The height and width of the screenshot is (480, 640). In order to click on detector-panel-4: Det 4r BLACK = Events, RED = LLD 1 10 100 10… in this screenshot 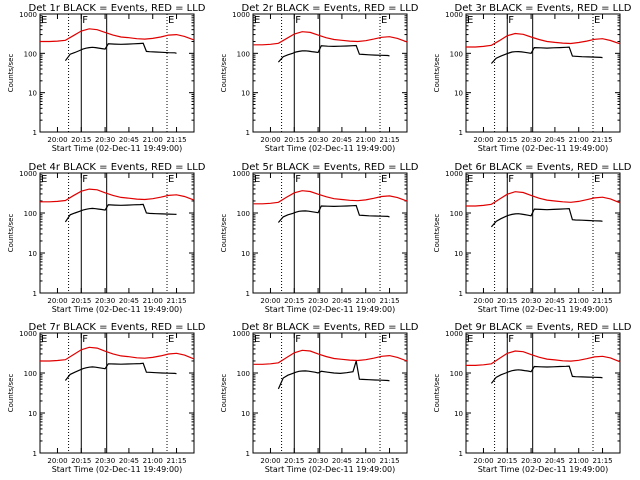, I will do `click(106, 238)`.